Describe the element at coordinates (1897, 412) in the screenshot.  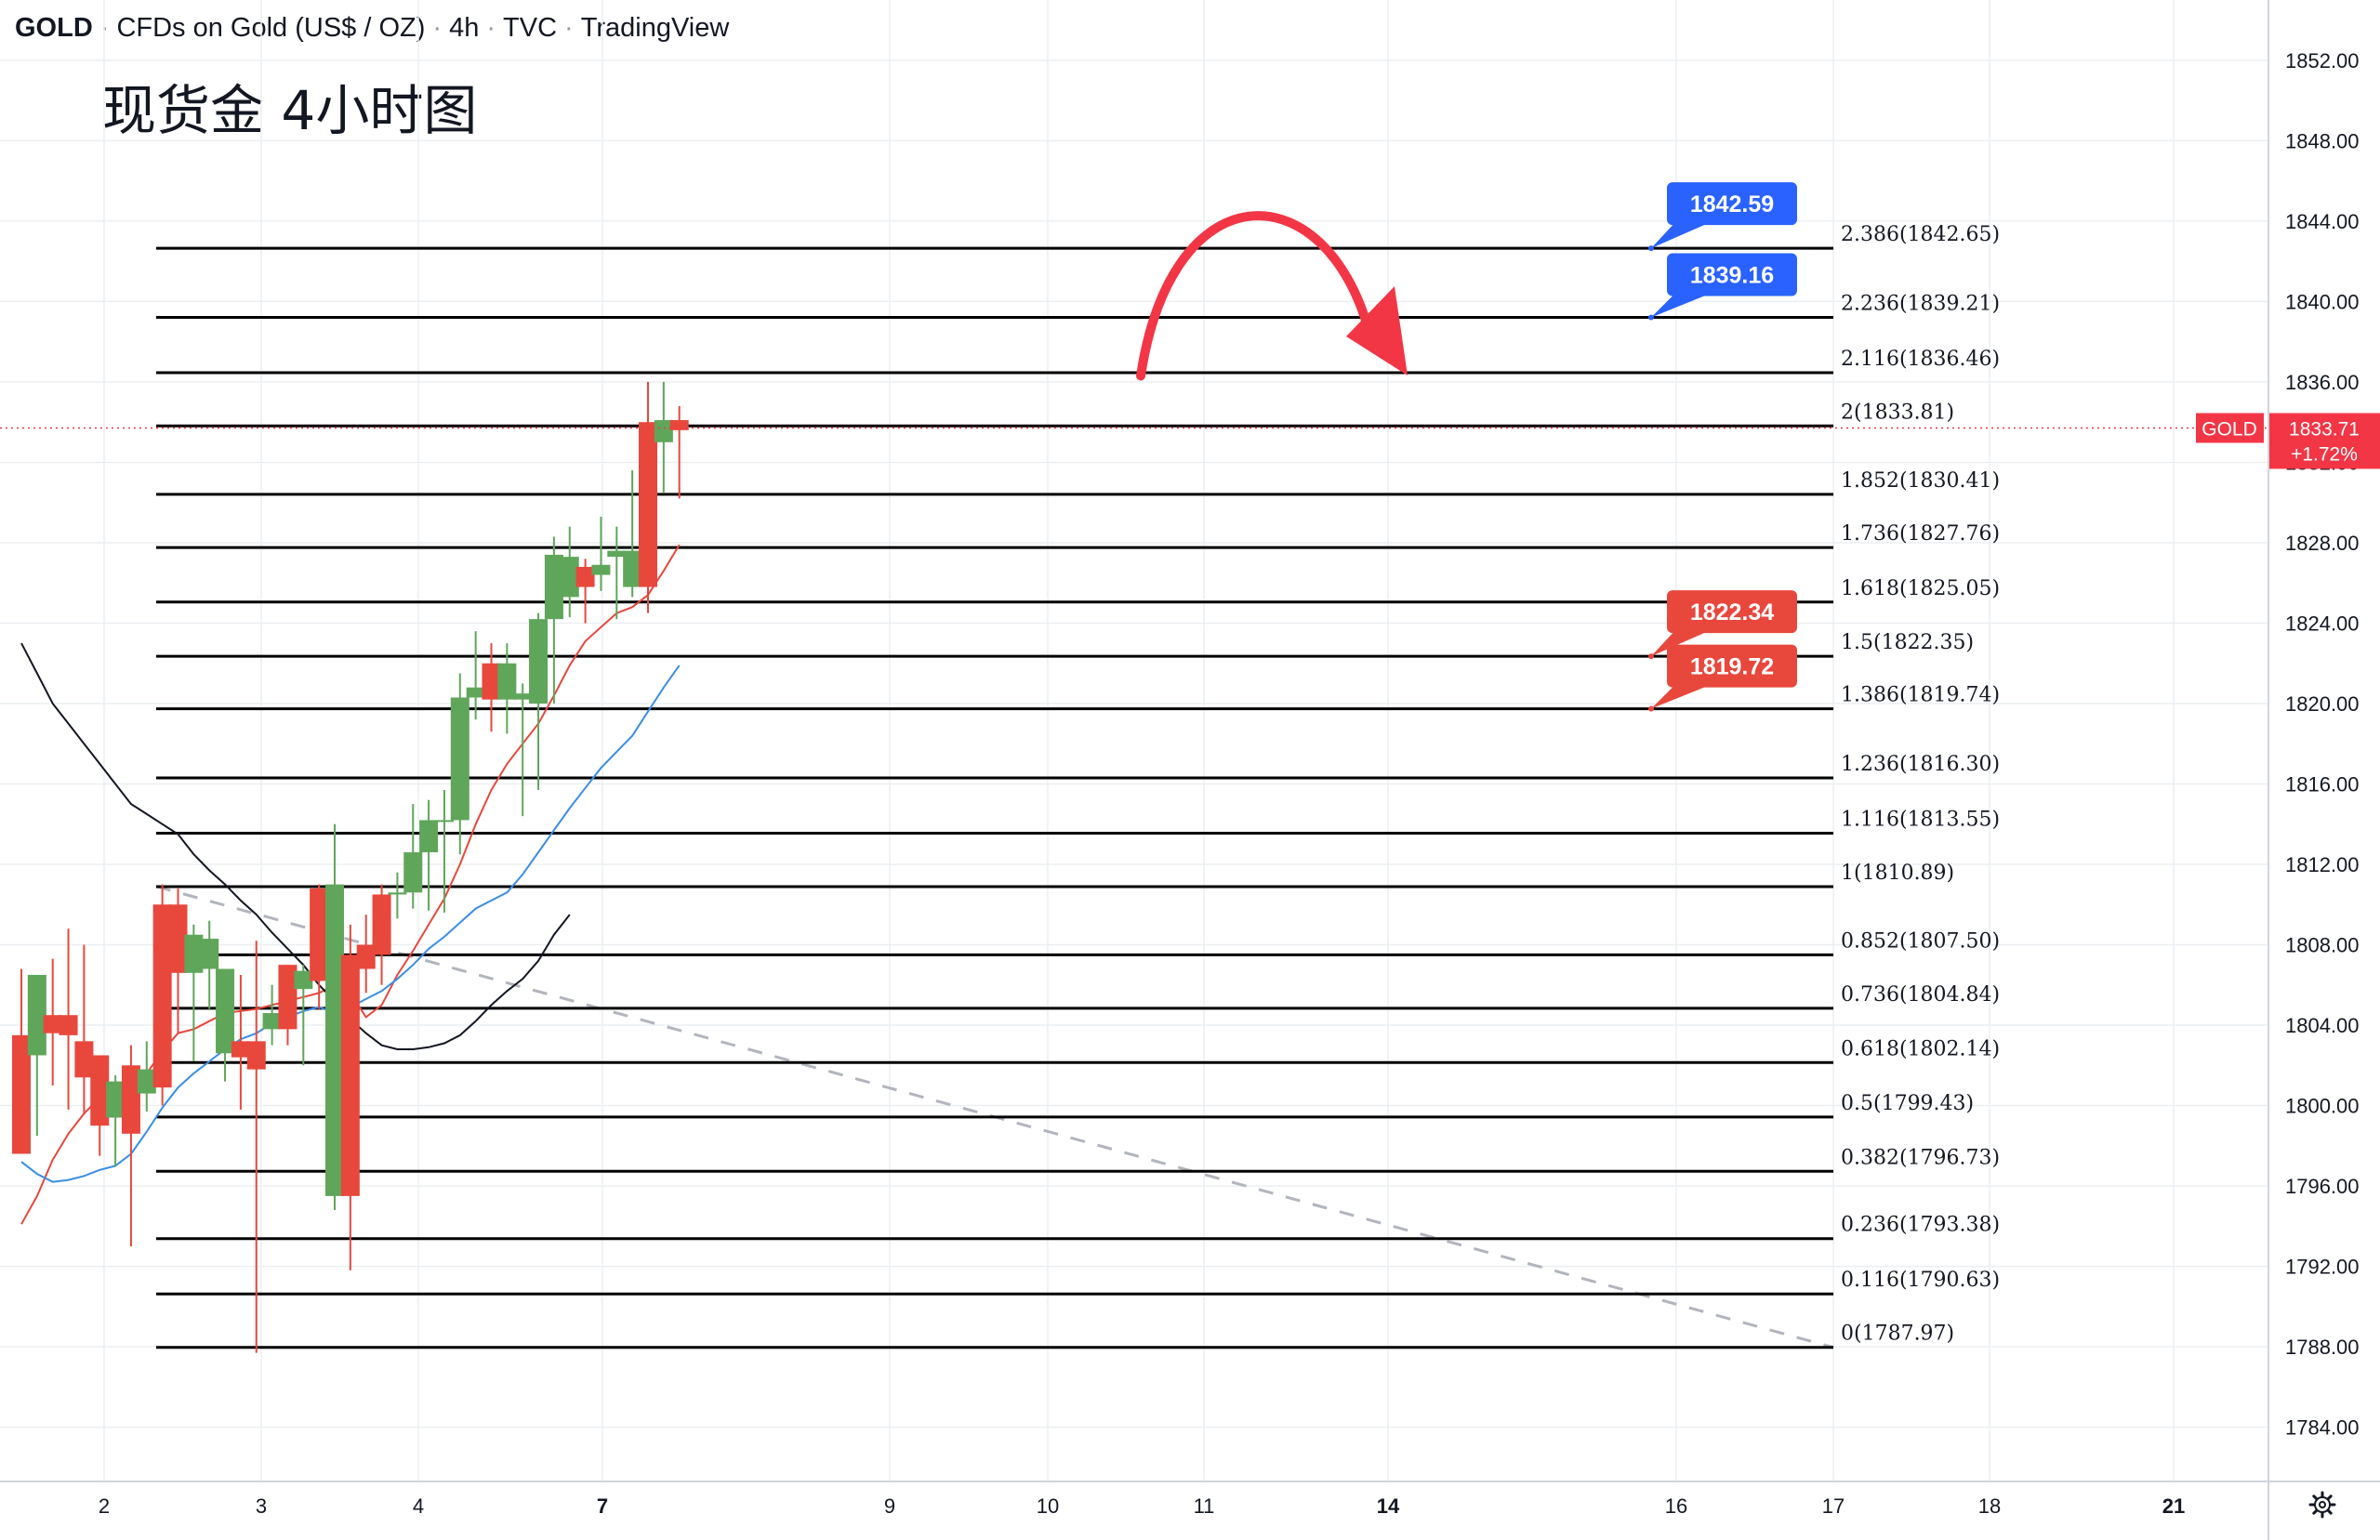
I see `fib-label: 2(1833.81)` at that location.